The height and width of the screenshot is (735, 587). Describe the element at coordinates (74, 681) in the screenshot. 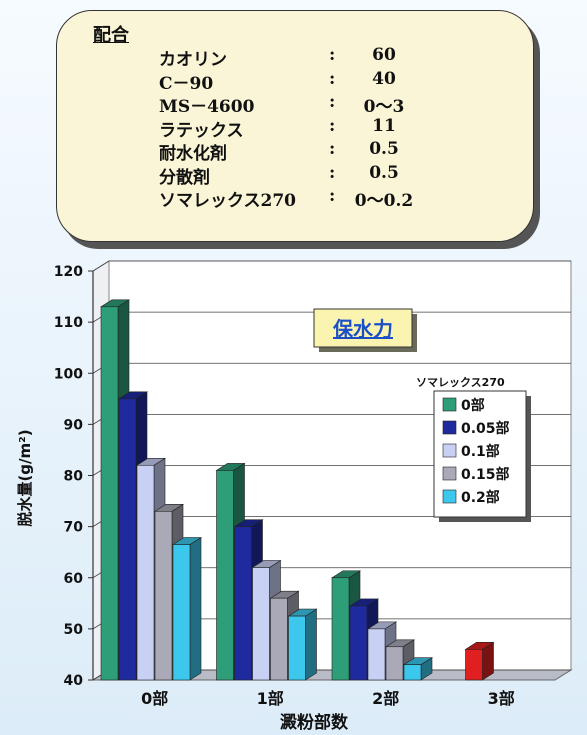

I see `y-tick-label: 40` at that location.